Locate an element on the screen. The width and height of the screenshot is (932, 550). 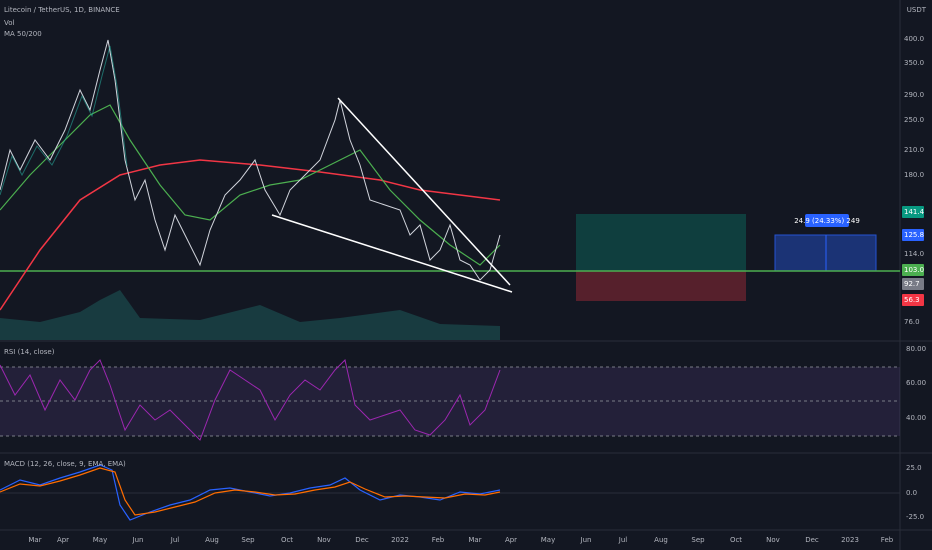
rsi-label: 80.00 is located at coordinates (916, 349).